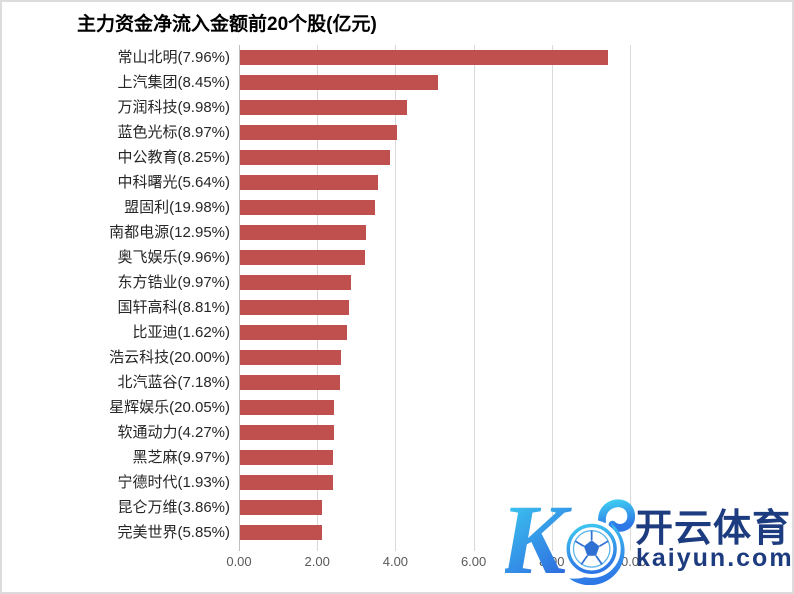  I want to click on bar-row: 上汽集团(8.45%), so click(397, 82).